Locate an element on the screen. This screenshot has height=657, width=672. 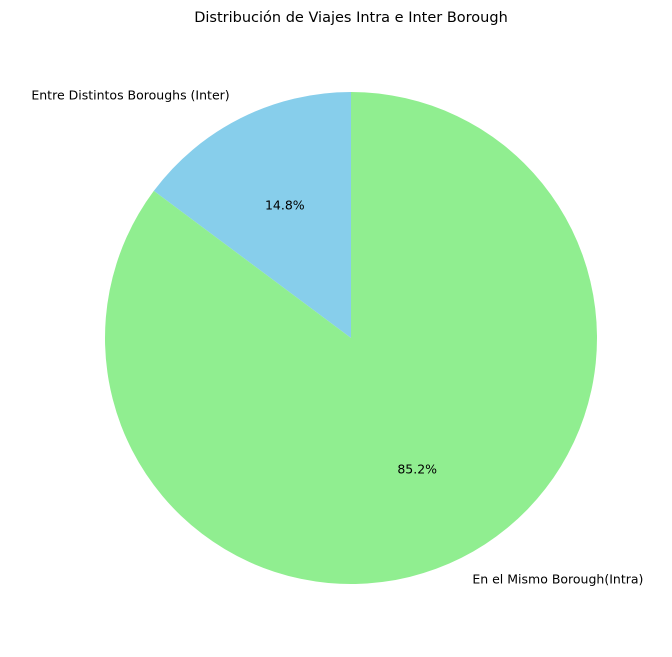
slice-label-en-el-mismo-borough-intra: En el Mismo Borough(Intra) is located at coordinates (557, 578).